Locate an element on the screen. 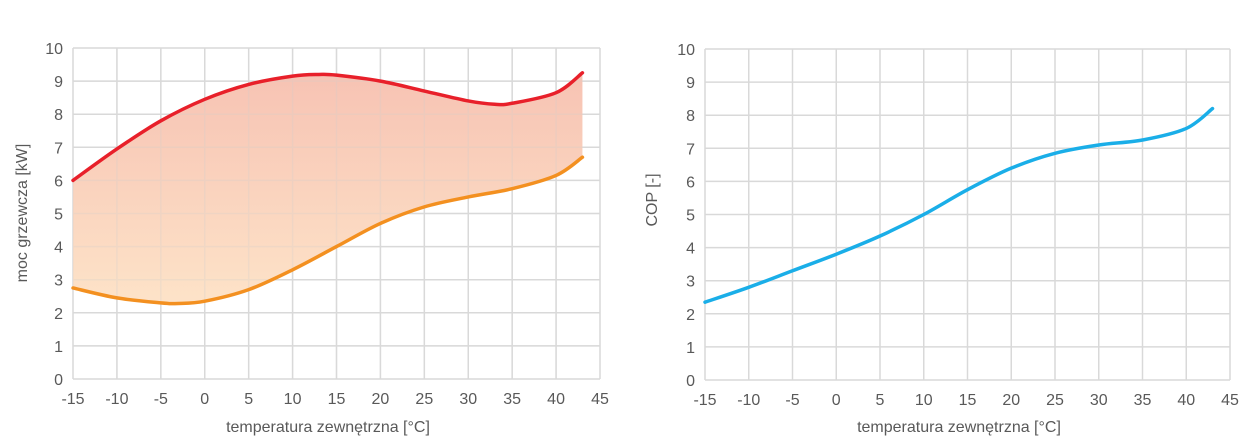 The image size is (1255, 438). min-line is located at coordinates (328, 230).